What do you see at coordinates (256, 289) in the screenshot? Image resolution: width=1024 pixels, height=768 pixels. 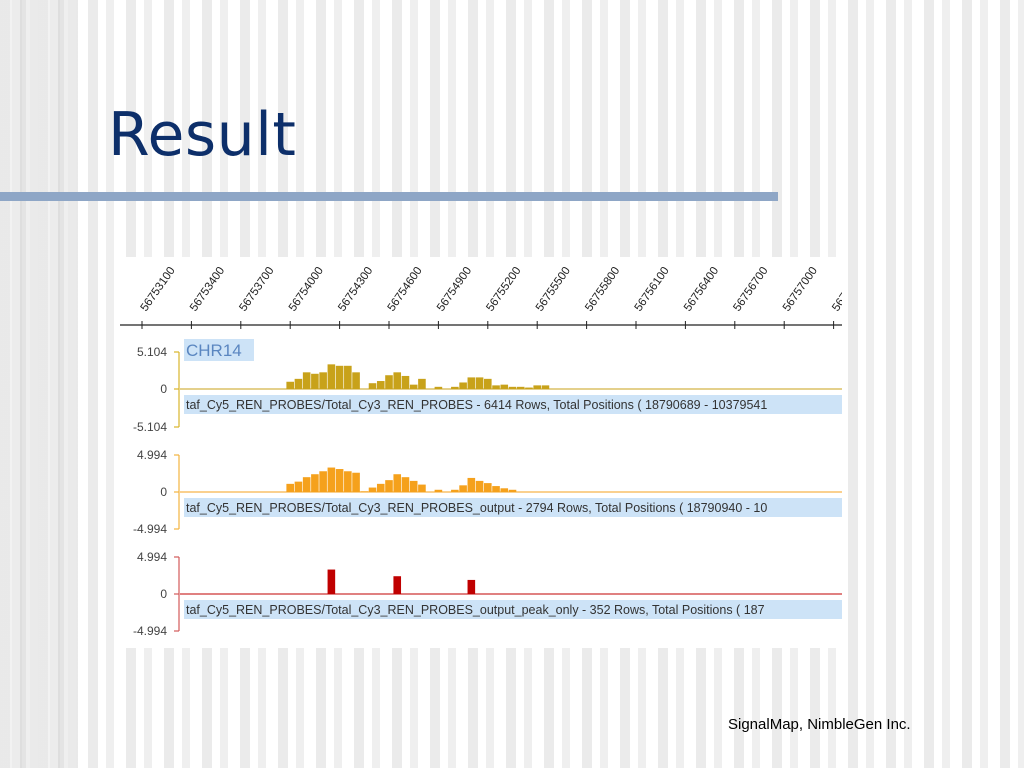 I see `x-tick-label: 56753700` at bounding box center [256, 289].